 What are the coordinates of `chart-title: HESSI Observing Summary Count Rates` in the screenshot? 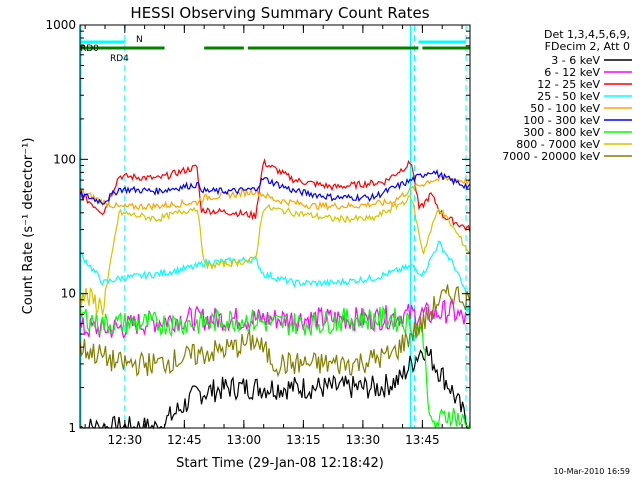 It's located at (279, 13).